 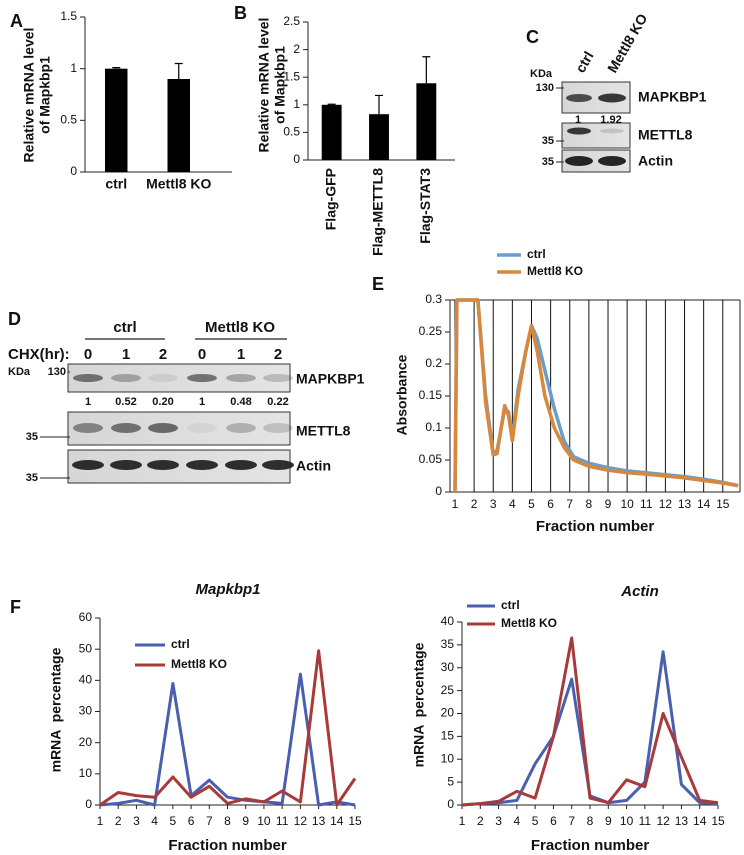 What do you see at coordinates (433, 299) in the screenshot?
I see `y-tick-label: 0.3` at bounding box center [433, 299].